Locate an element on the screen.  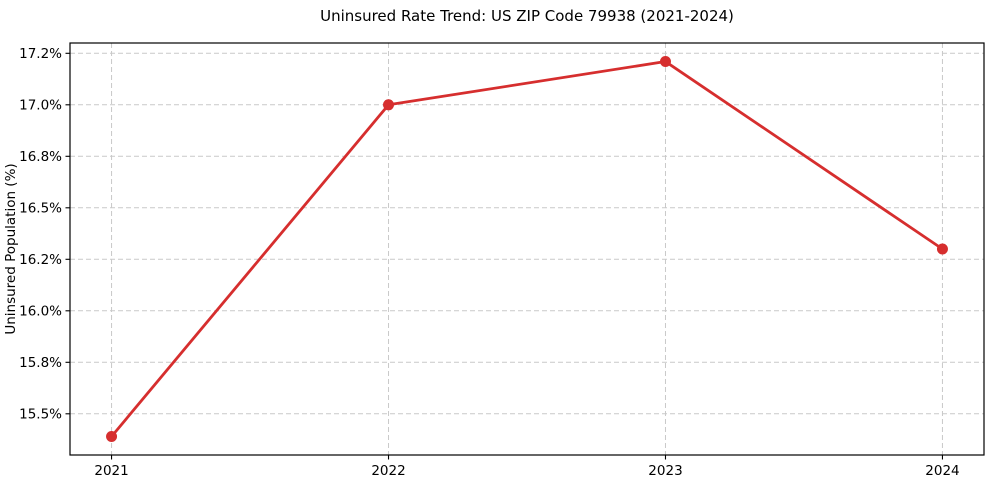
x-tick-label: 2024 is located at coordinates (942, 471).